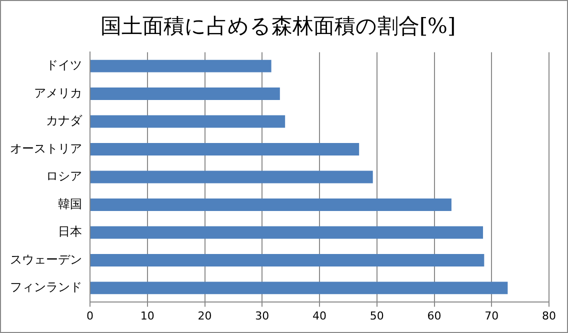  Describe the element at coordinates (46, 287) in the screenshot. I see `y-tick-label: フィンランド` at that location.